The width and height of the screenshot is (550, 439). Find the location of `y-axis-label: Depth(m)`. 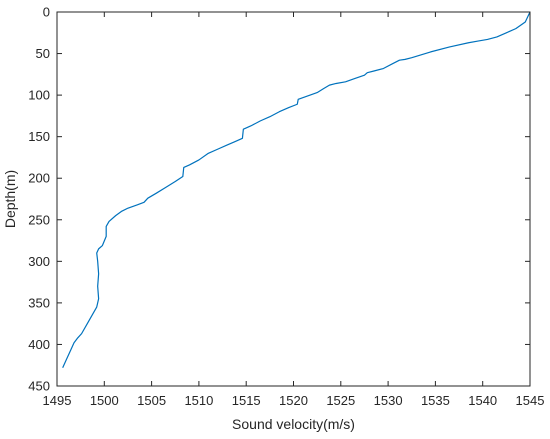

y-axis-label: Depth(m) is located at coordinates (10, 199).